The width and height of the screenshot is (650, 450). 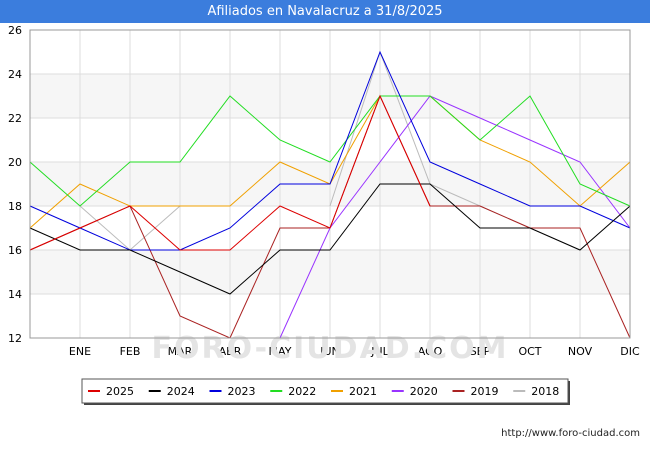 I want to click on legend-box, so click(x=325, y=391).